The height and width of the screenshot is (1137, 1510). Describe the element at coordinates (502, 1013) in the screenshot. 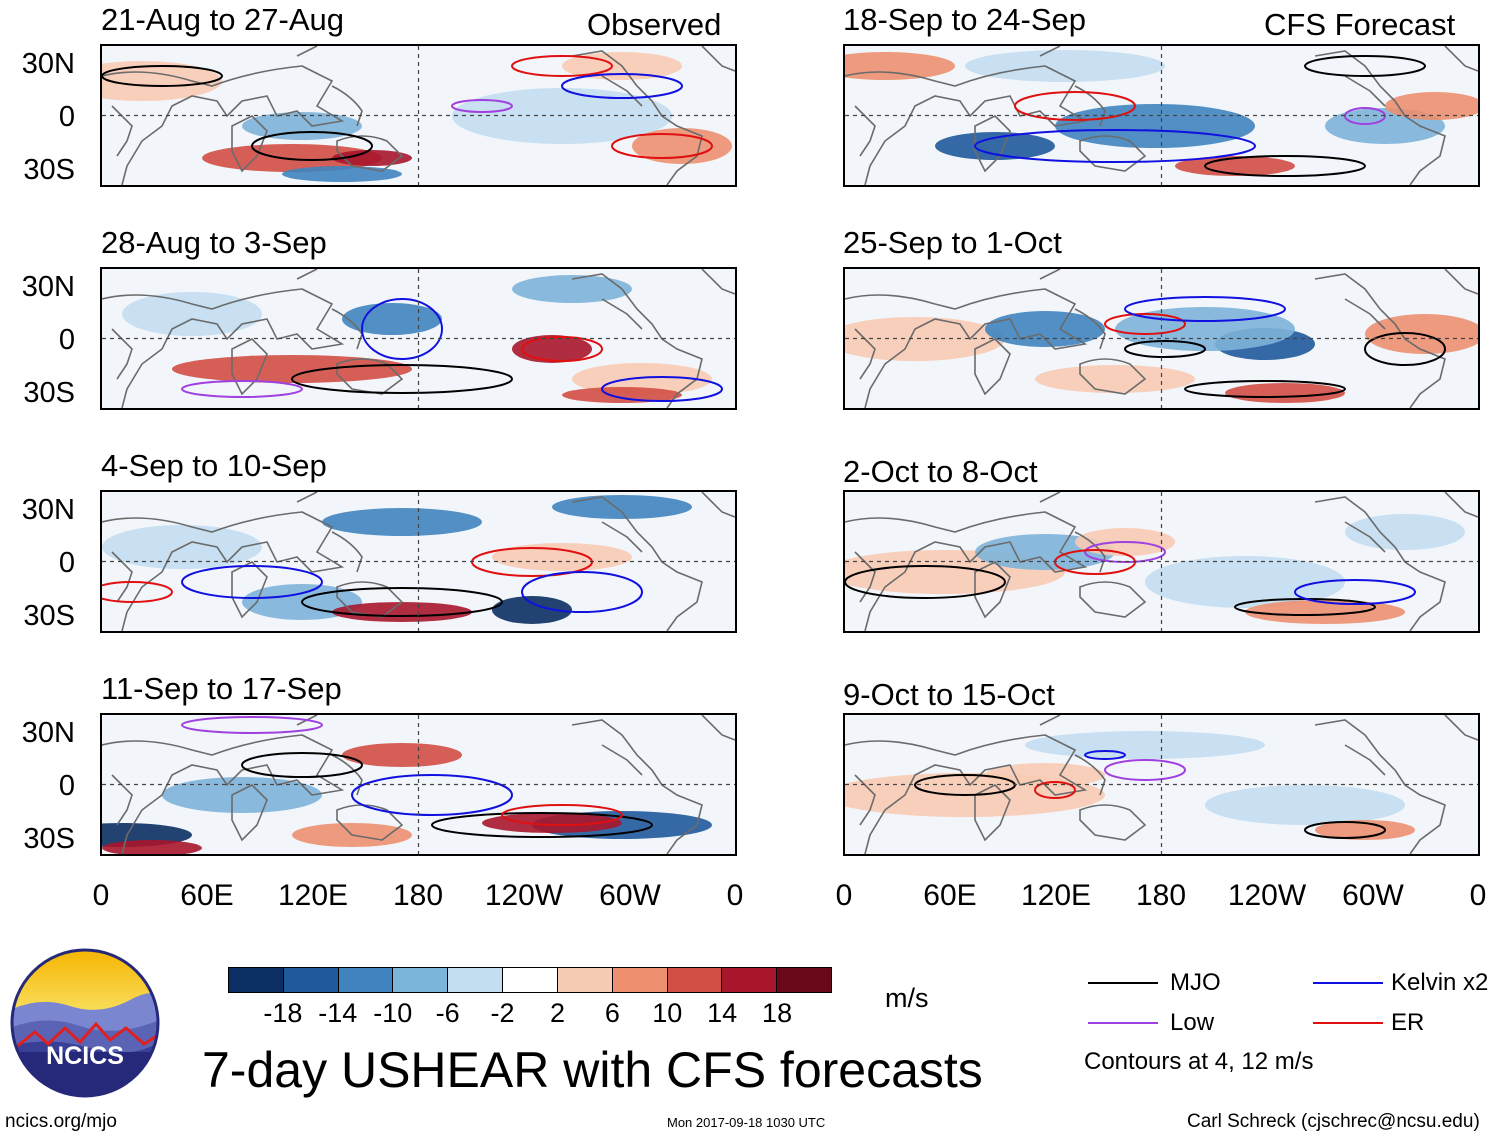

I see `colorbar-tick-label: -2` at that location.